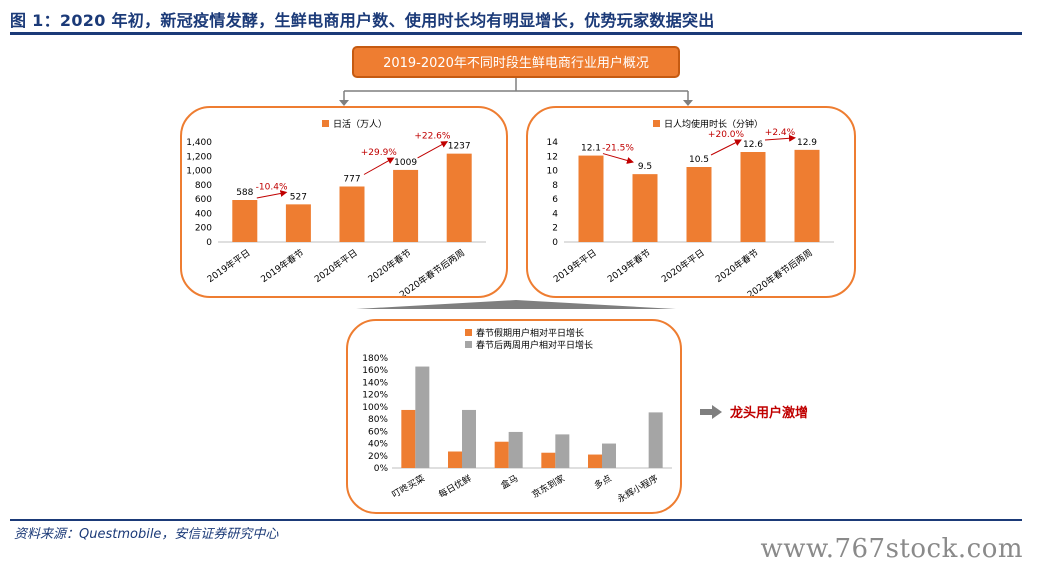 This screenshot has height=573, width=1039. I want to click on y-tick-label: 1,400, so click(199, 143).